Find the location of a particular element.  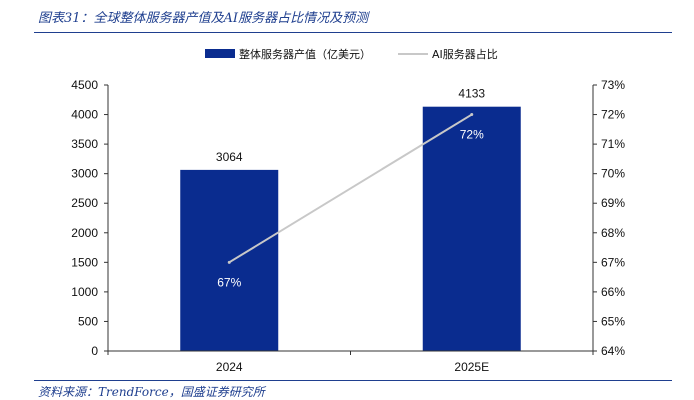

y-left-tick-label: 2000 is located at coordinates (84, 233).